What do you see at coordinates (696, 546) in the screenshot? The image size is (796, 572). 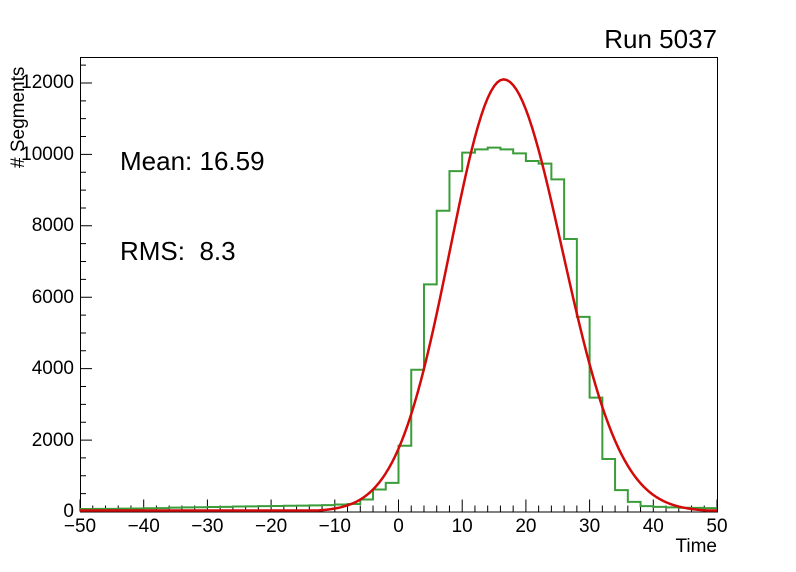 I see `x-axis-title: Time` at bounding box center [696, 546].